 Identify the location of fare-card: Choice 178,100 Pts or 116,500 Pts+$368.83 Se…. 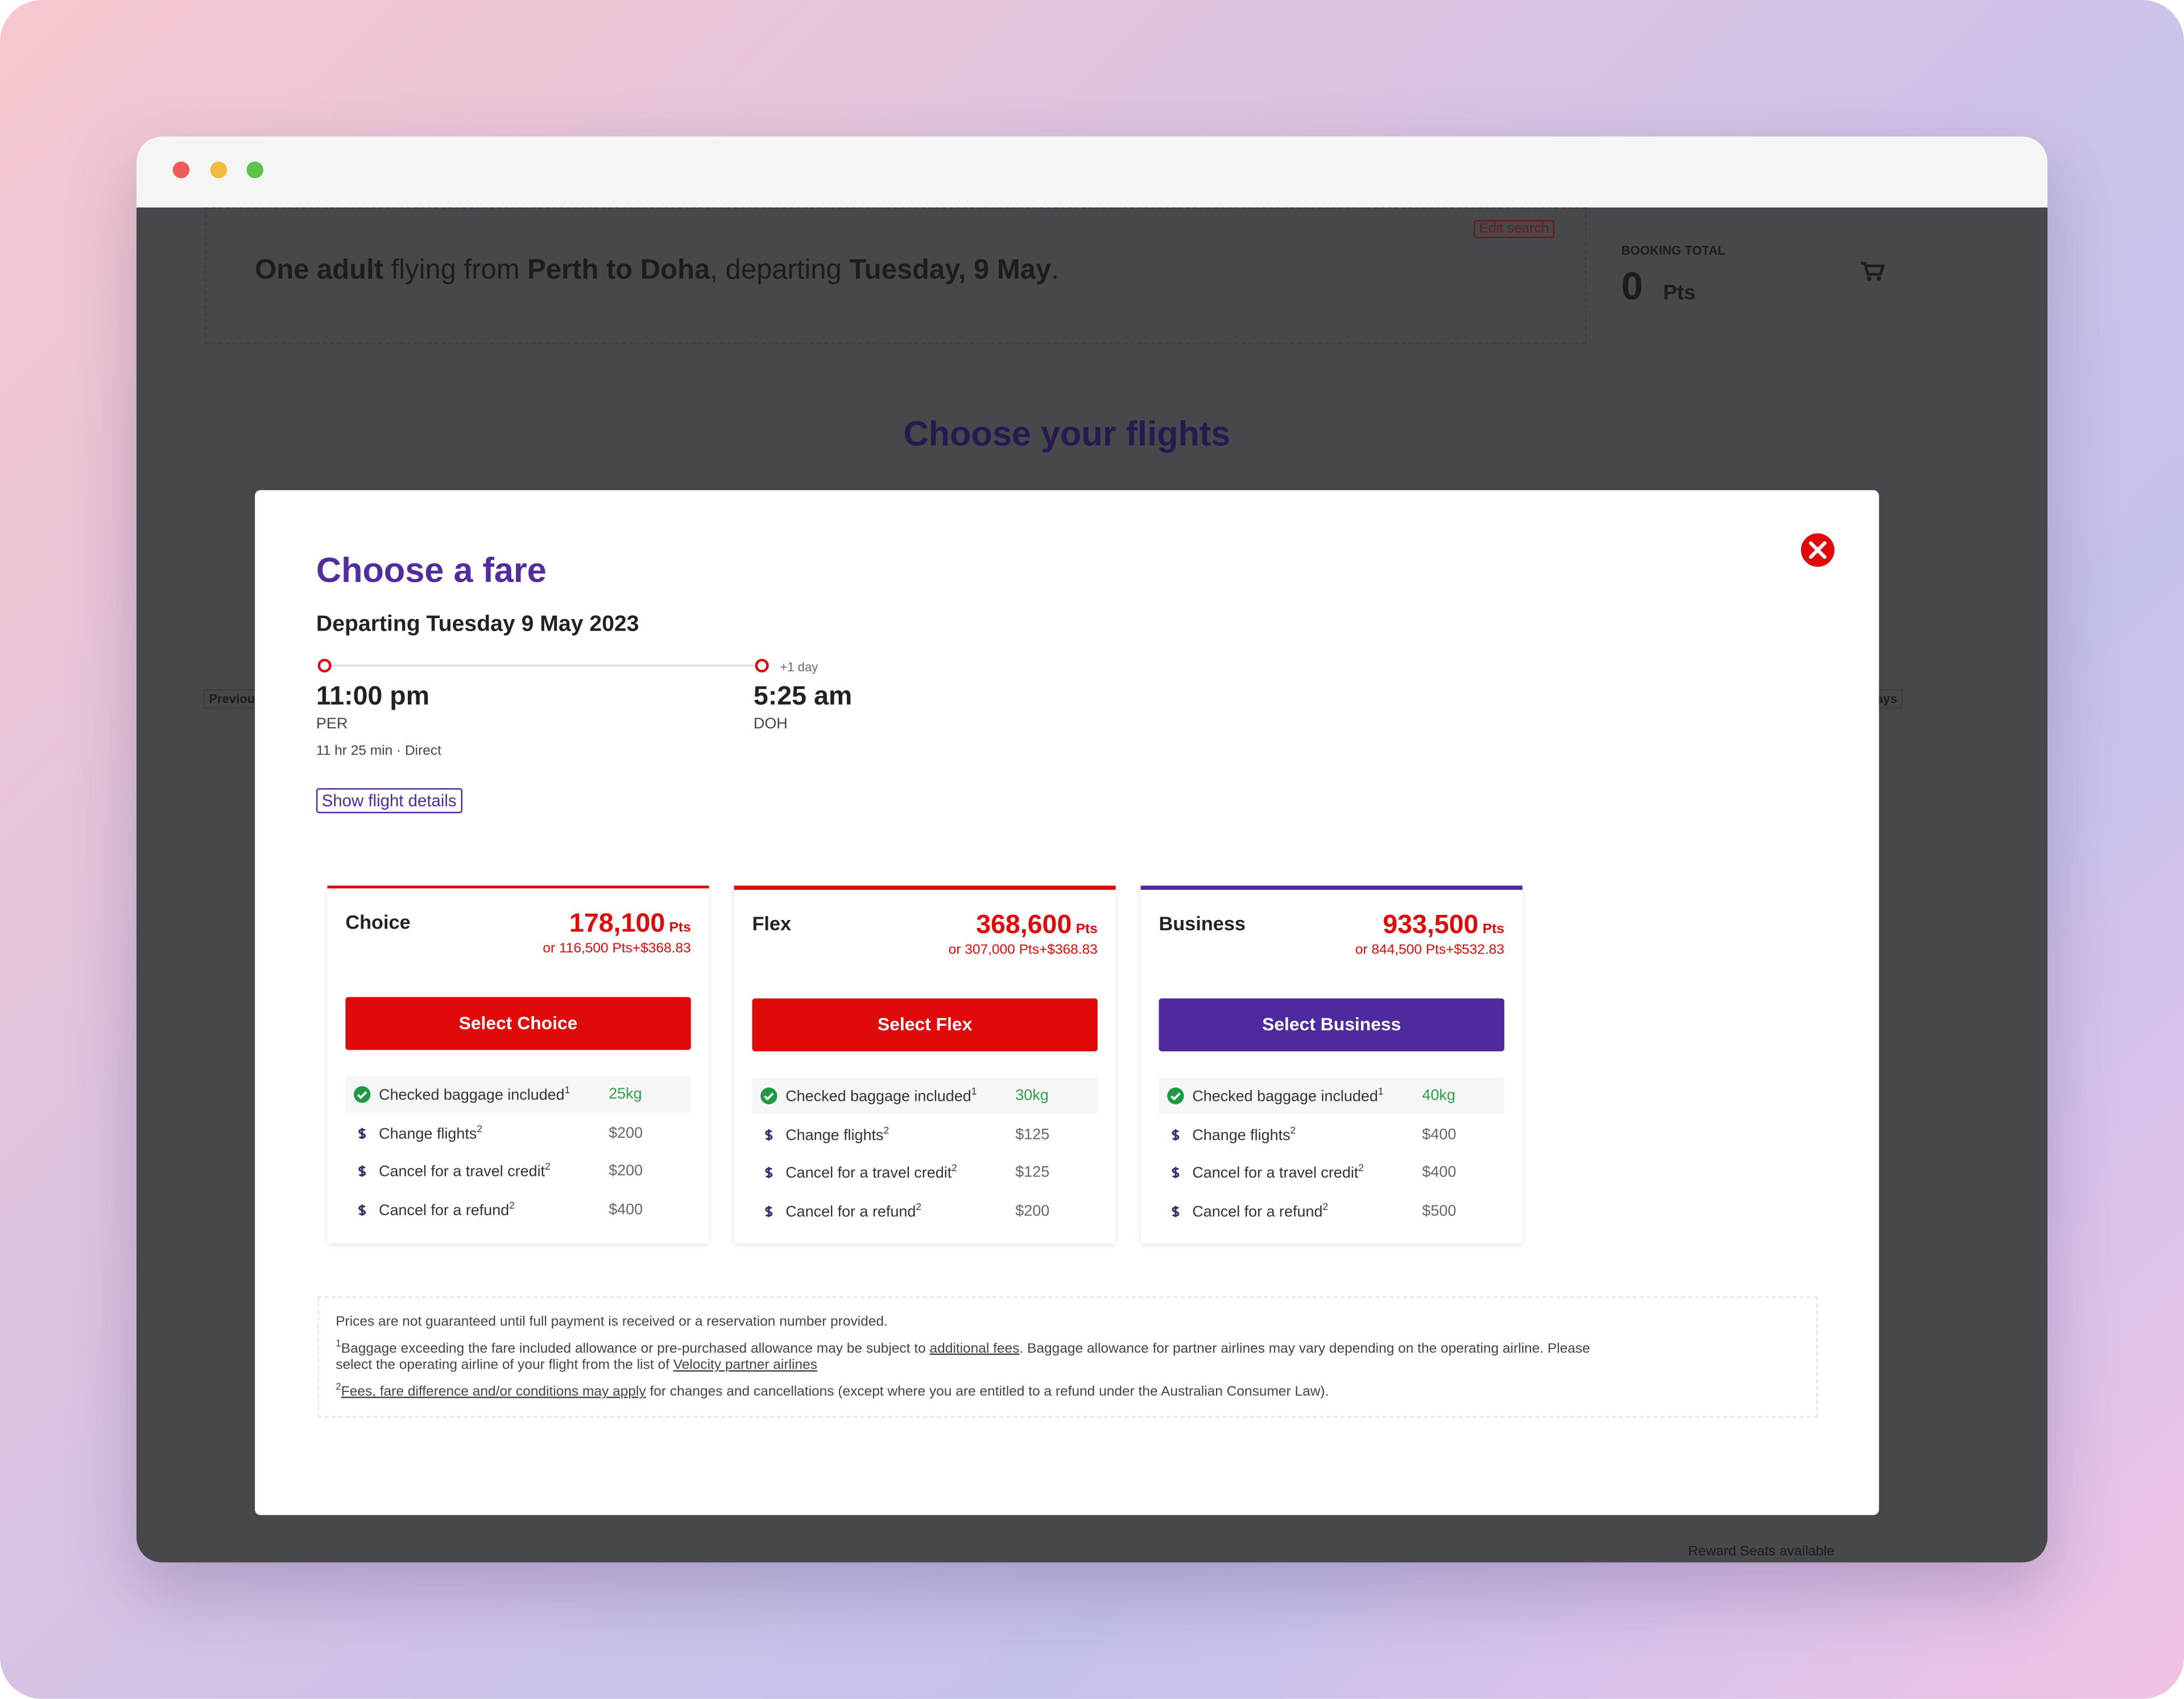
(518, 1064).